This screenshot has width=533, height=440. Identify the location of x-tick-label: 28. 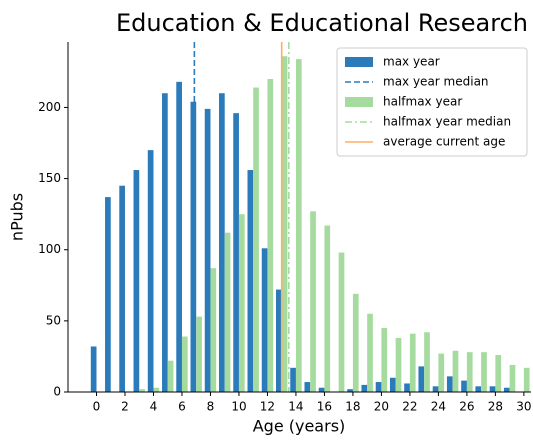
(495, 407).